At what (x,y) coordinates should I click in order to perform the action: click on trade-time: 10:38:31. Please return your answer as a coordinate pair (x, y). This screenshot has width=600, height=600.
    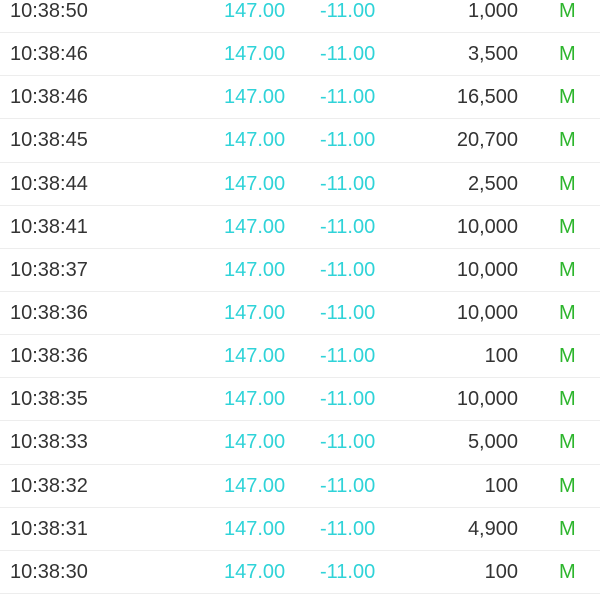
    Looking at the image, I should click on (49, 528).